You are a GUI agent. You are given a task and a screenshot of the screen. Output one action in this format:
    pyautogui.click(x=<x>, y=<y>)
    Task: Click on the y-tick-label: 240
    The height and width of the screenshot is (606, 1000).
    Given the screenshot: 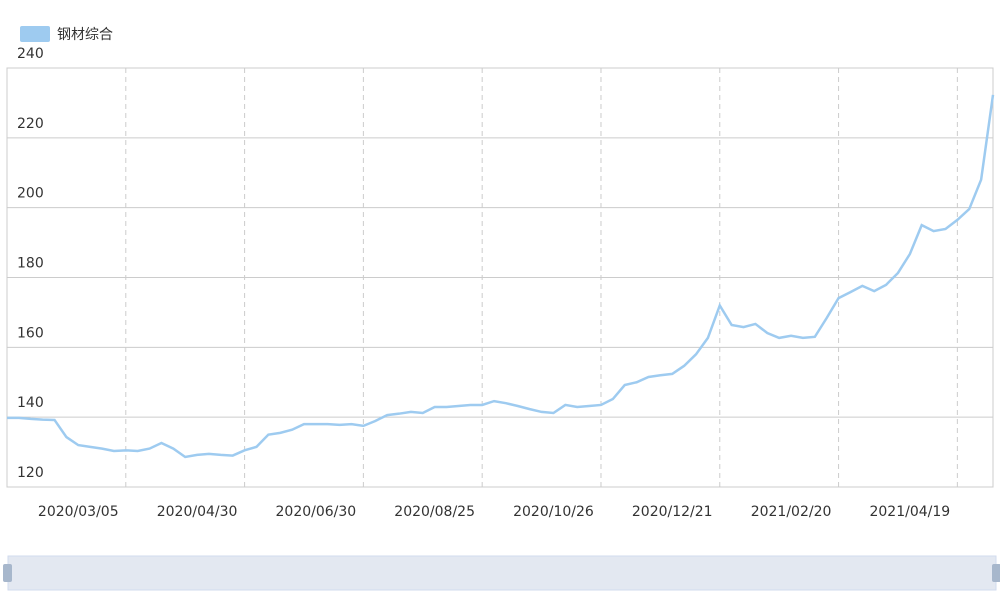 What is the action you would take?
    pyautogui.click(x=30, y=54)
    